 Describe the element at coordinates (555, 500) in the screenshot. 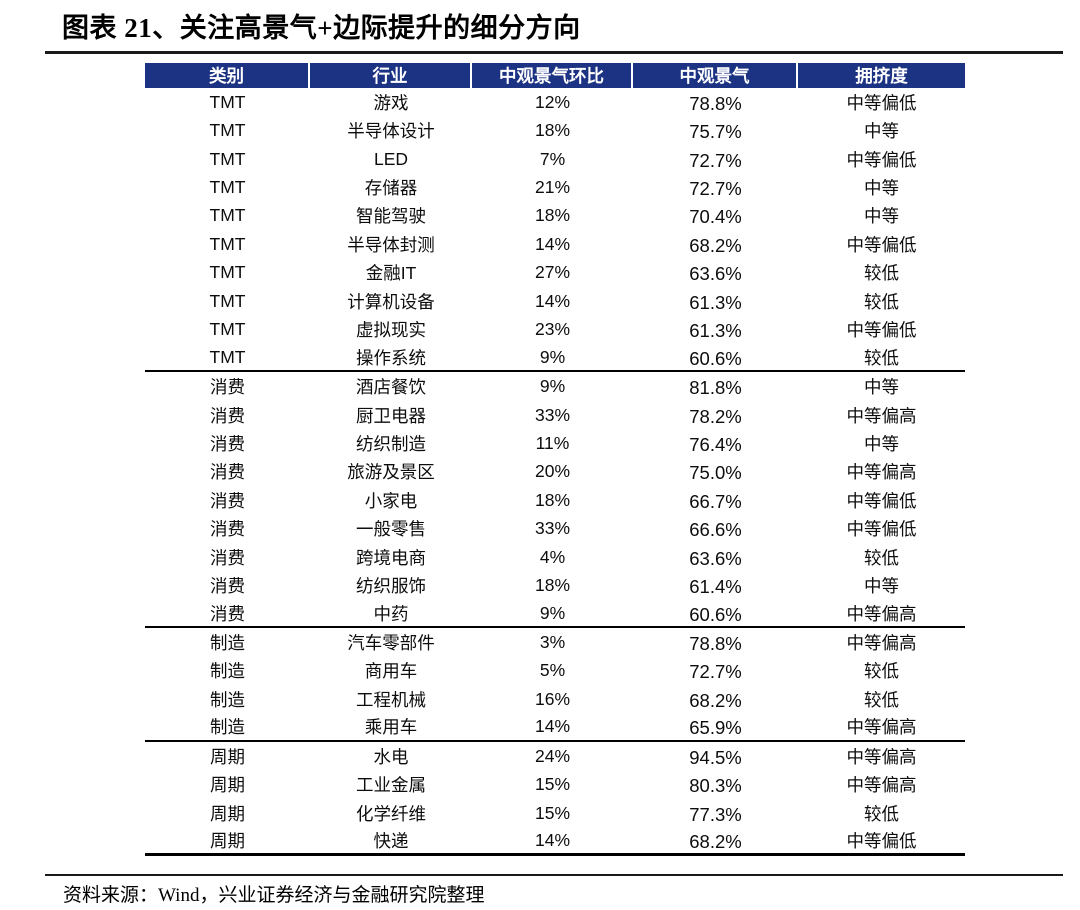

I see `table-row: 消费 小家电 18% 66.7% 中等偏低` at that location.